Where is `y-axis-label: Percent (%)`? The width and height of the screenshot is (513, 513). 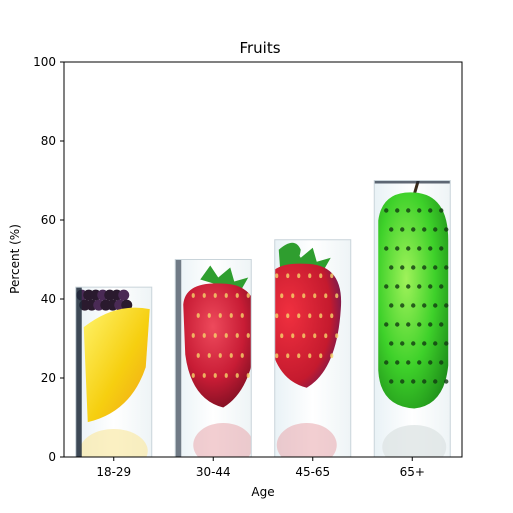
y-axis-label: Percent (%) is located at coordinates (15, 259).